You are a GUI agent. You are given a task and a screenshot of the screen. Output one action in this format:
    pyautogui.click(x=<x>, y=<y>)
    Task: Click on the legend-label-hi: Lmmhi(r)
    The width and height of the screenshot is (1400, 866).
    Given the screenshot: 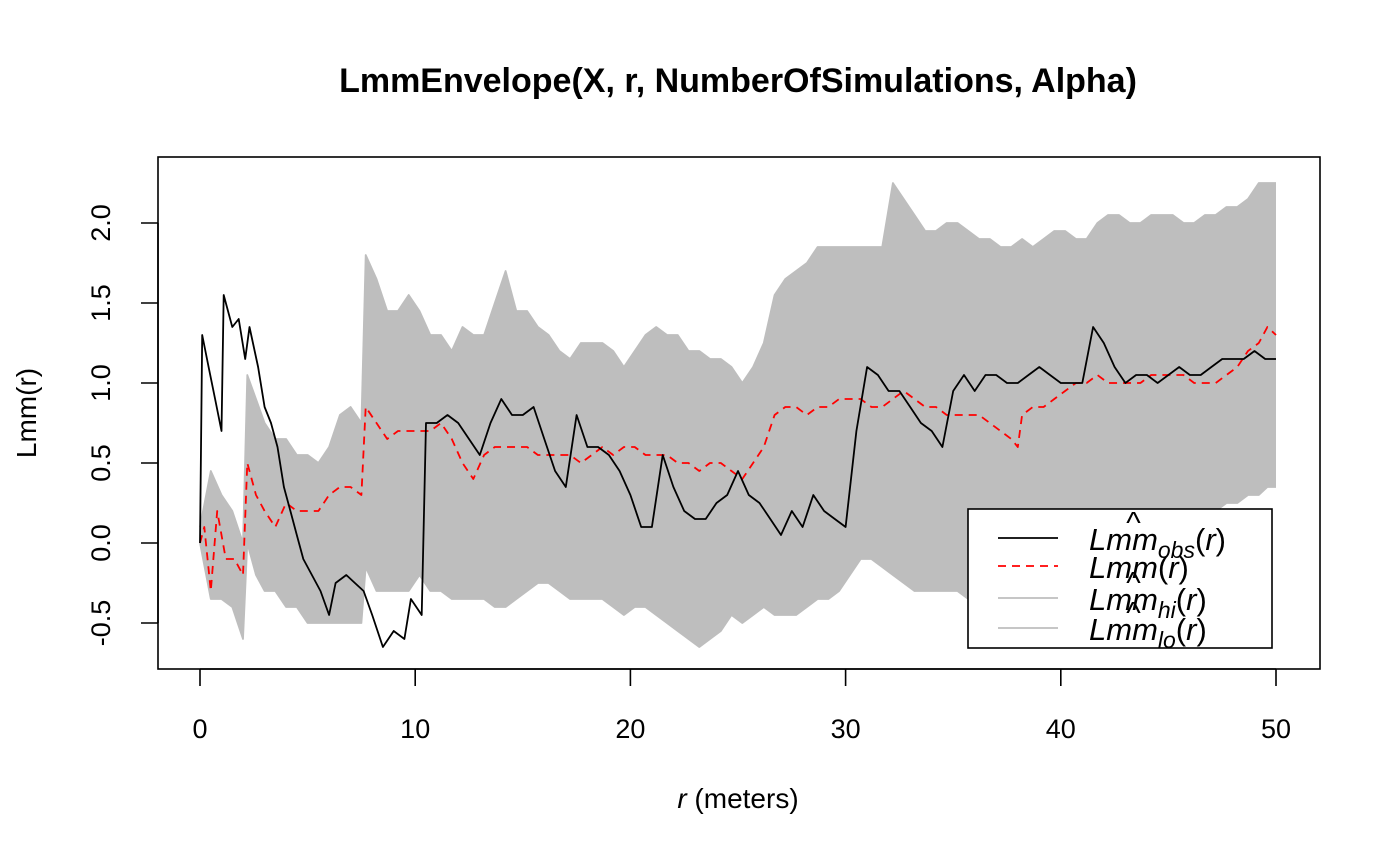 What is the action you would take?
    pyautogui.click(x=1148, y=602)
    